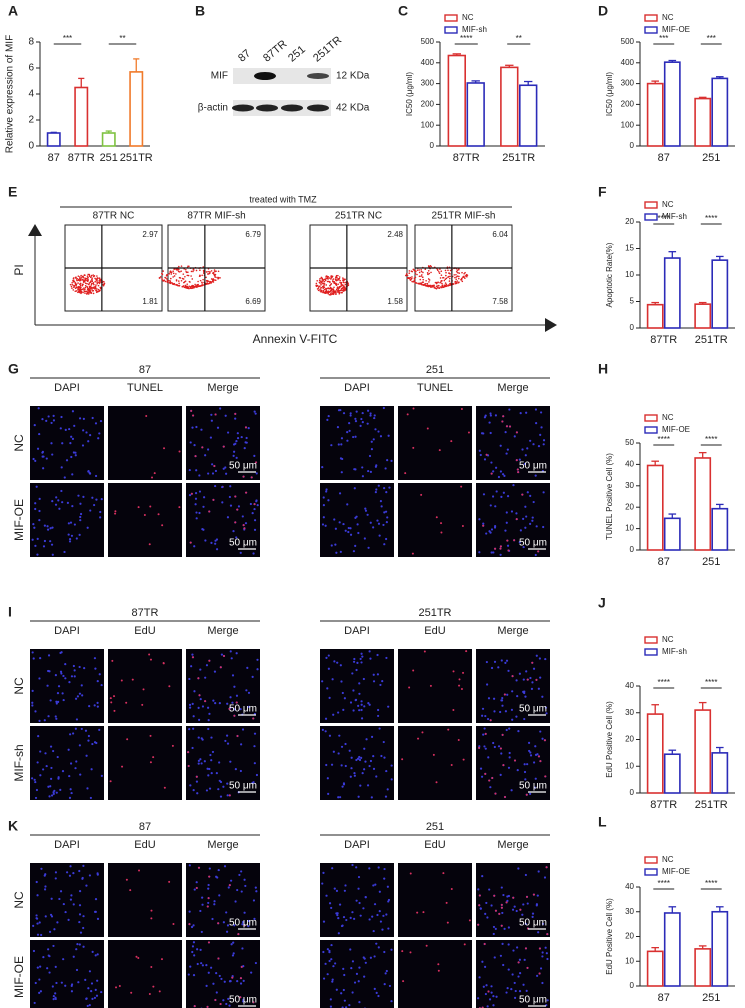 The height and width of the screenshot is (1008, 745). Describe the element at coordinates (711, 158) in the screenshot. I see `x-tick-label: 251` at that location.